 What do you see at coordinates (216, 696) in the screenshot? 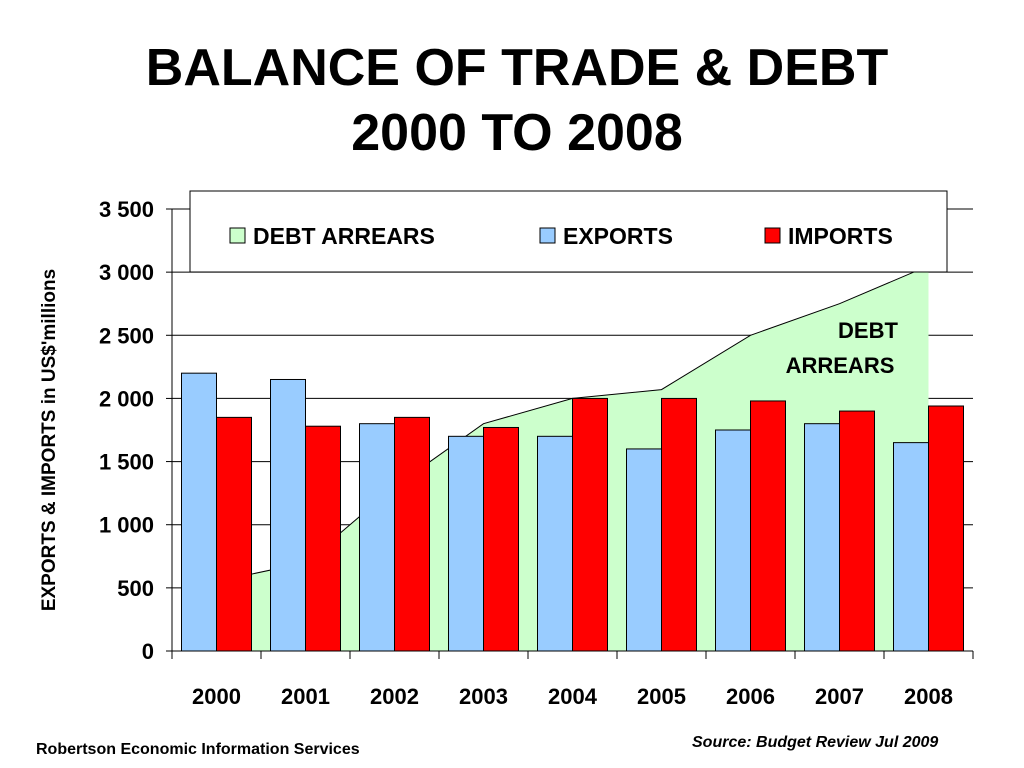
I see `x-tick-label: 2000` at bounding box center [216, 696].